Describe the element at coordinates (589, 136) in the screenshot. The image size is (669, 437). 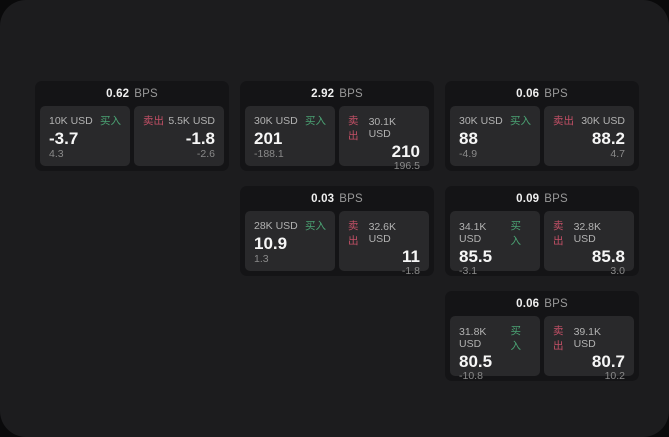
I see `sell-panel: 卖出 30K USD 88.2 4.7` at that location.